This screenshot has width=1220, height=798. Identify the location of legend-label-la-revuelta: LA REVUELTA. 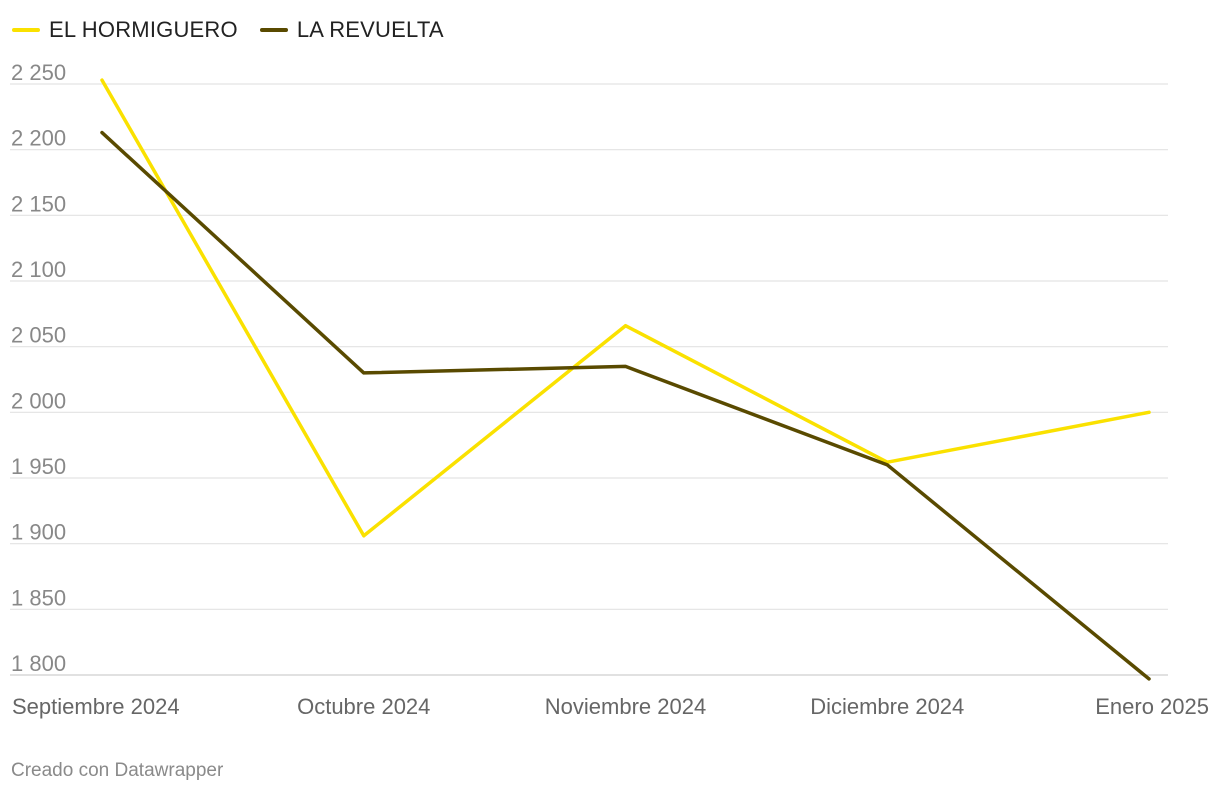
(370, 29).